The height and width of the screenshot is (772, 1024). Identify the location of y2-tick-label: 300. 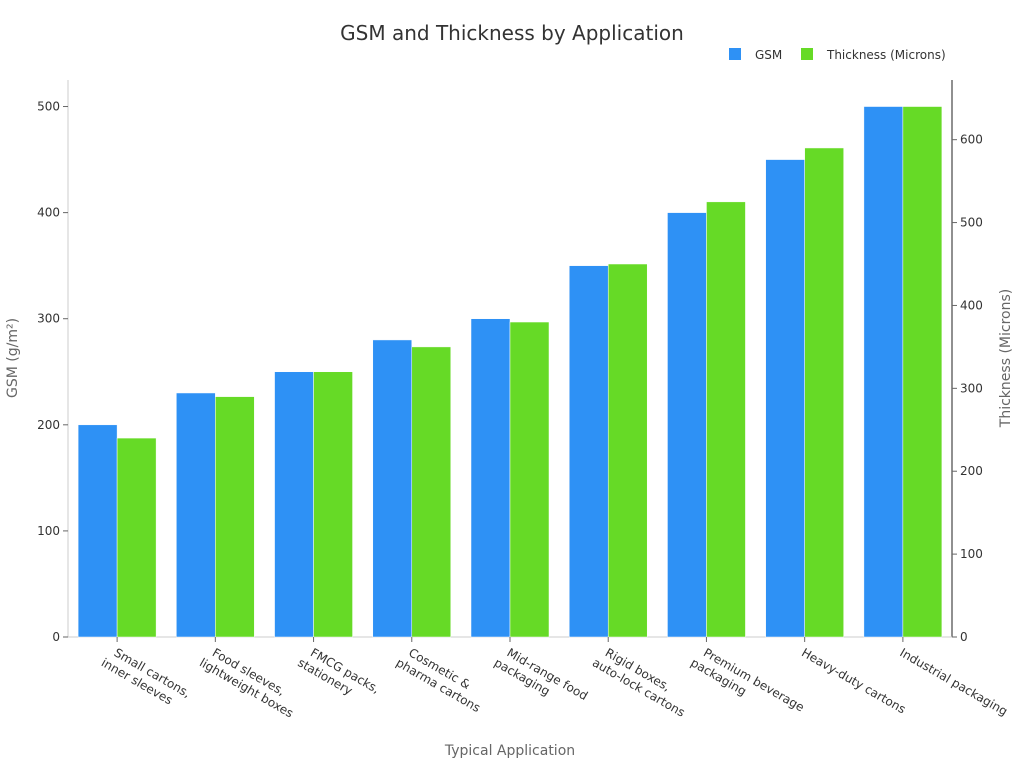
(971, 388).